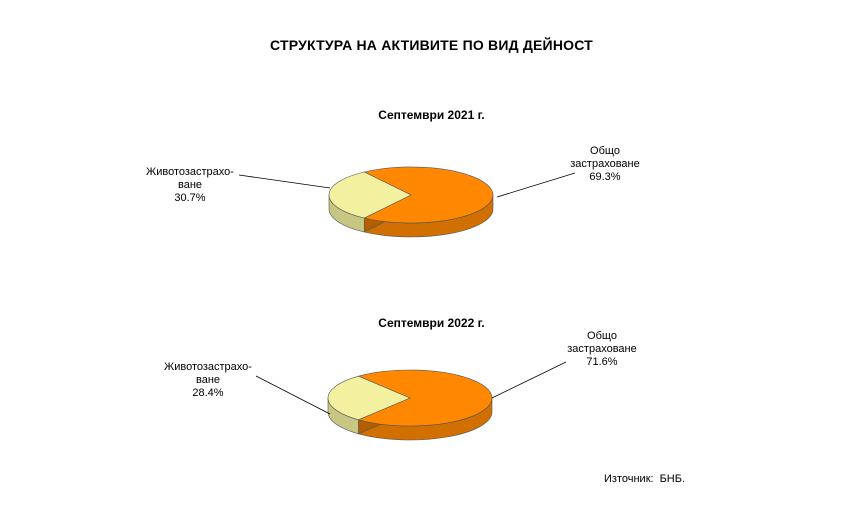 This screenshot has width=863, height=508. What do you see at coordinates (431, 45) in the screenshot?
I see `page-title: СТРУКТУРА НА АКТИВИТЕ ПО ВИД ДЕЙНОСТ` at bounding box center [431, 45].